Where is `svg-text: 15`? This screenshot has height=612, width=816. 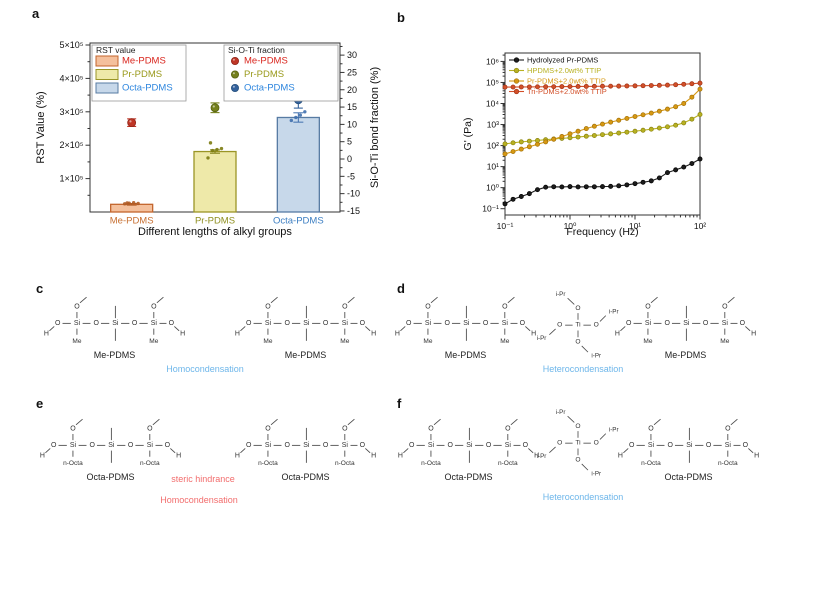 svg-text: 15 is located at coordinates (352, 107).